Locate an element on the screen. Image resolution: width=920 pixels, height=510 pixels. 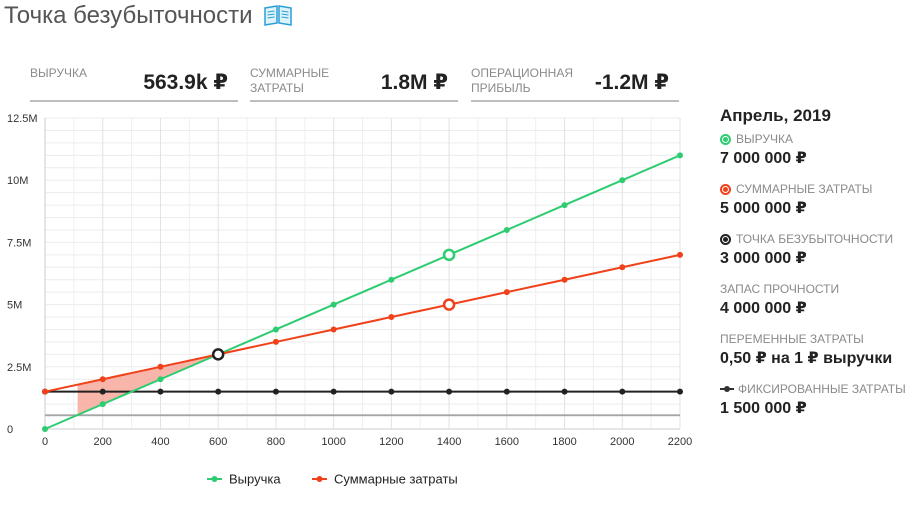
x-tick-label: 600 is located at coordinates (218, 442).